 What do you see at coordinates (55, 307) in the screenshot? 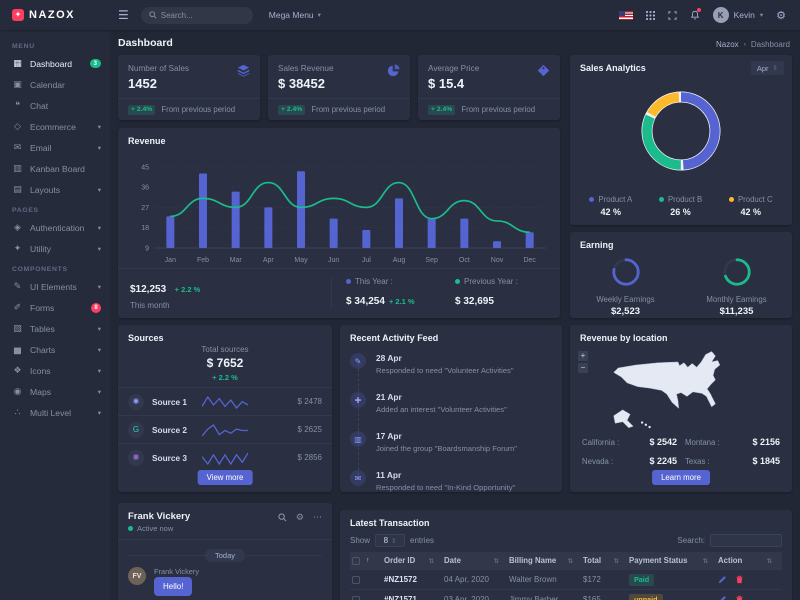
I see `sidebar-item-forms: ✐ Forms 8` at bounding box center [55, 307].